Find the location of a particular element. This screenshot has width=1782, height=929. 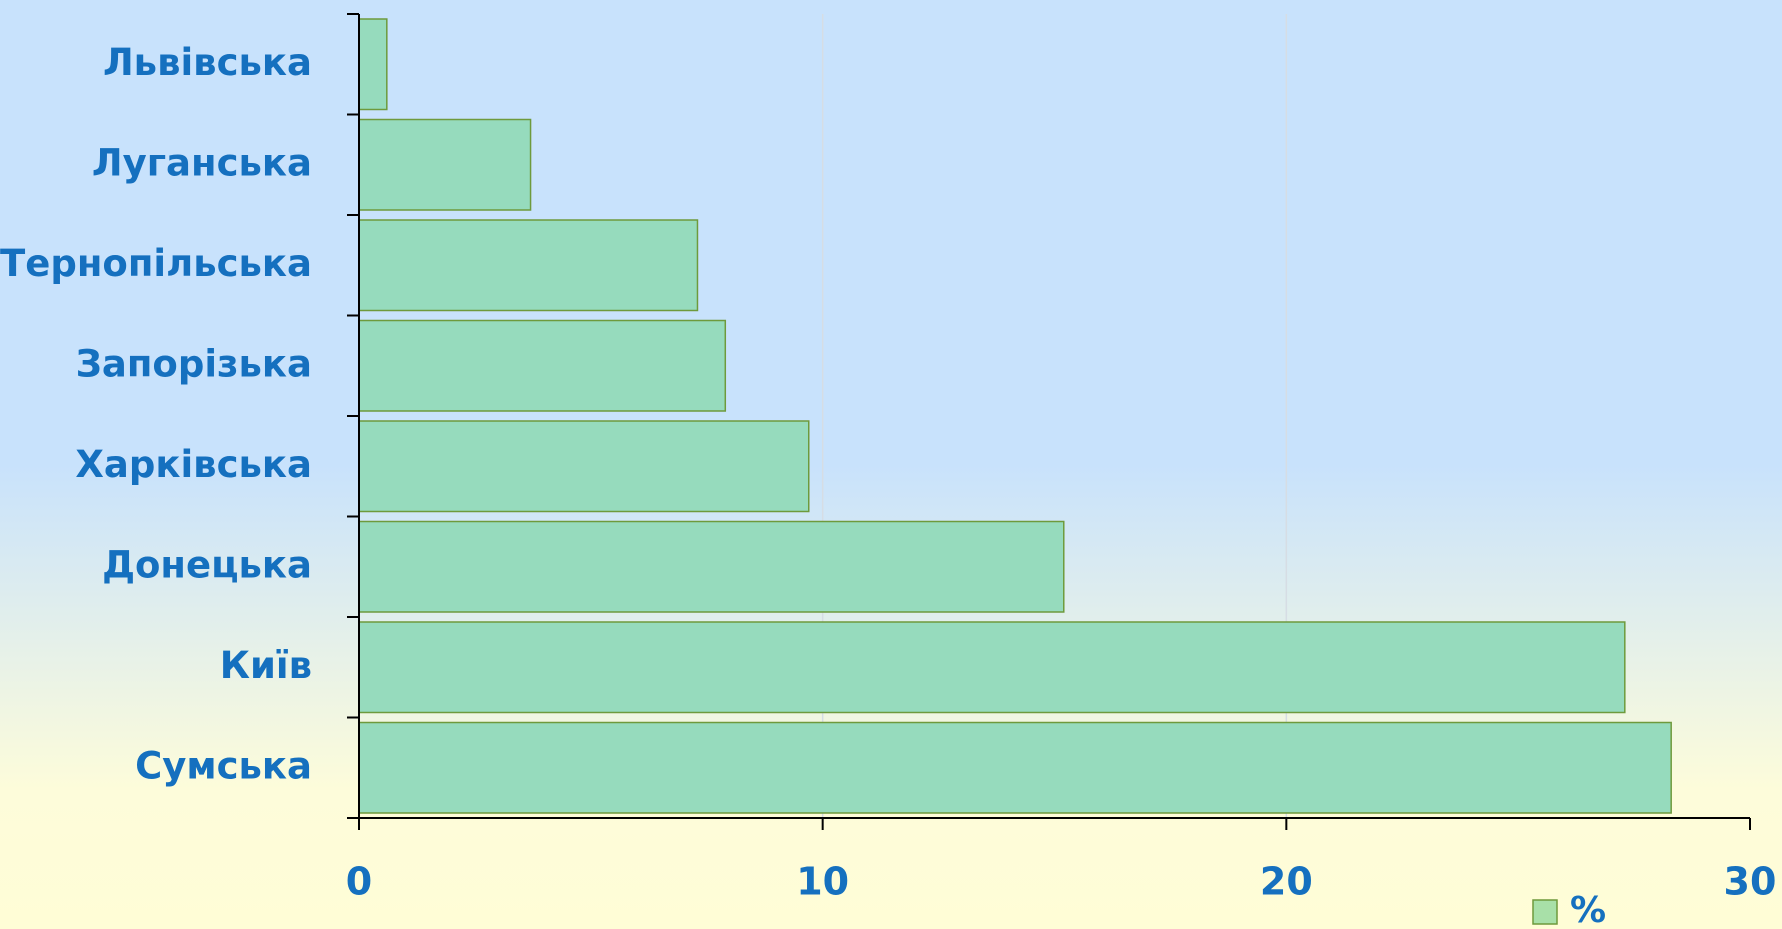

legend-label: % is located at coordinates (1588, 909).